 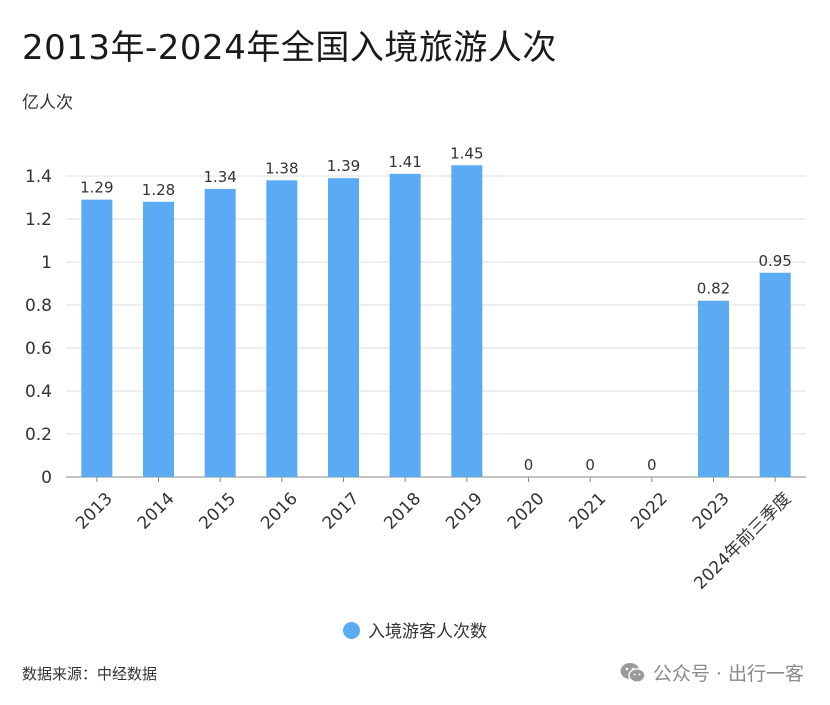 What do you see at coordinates (526, 511) in the screenshot?
I see `x-tick-label: 2020` at bounding box center [526, 511].